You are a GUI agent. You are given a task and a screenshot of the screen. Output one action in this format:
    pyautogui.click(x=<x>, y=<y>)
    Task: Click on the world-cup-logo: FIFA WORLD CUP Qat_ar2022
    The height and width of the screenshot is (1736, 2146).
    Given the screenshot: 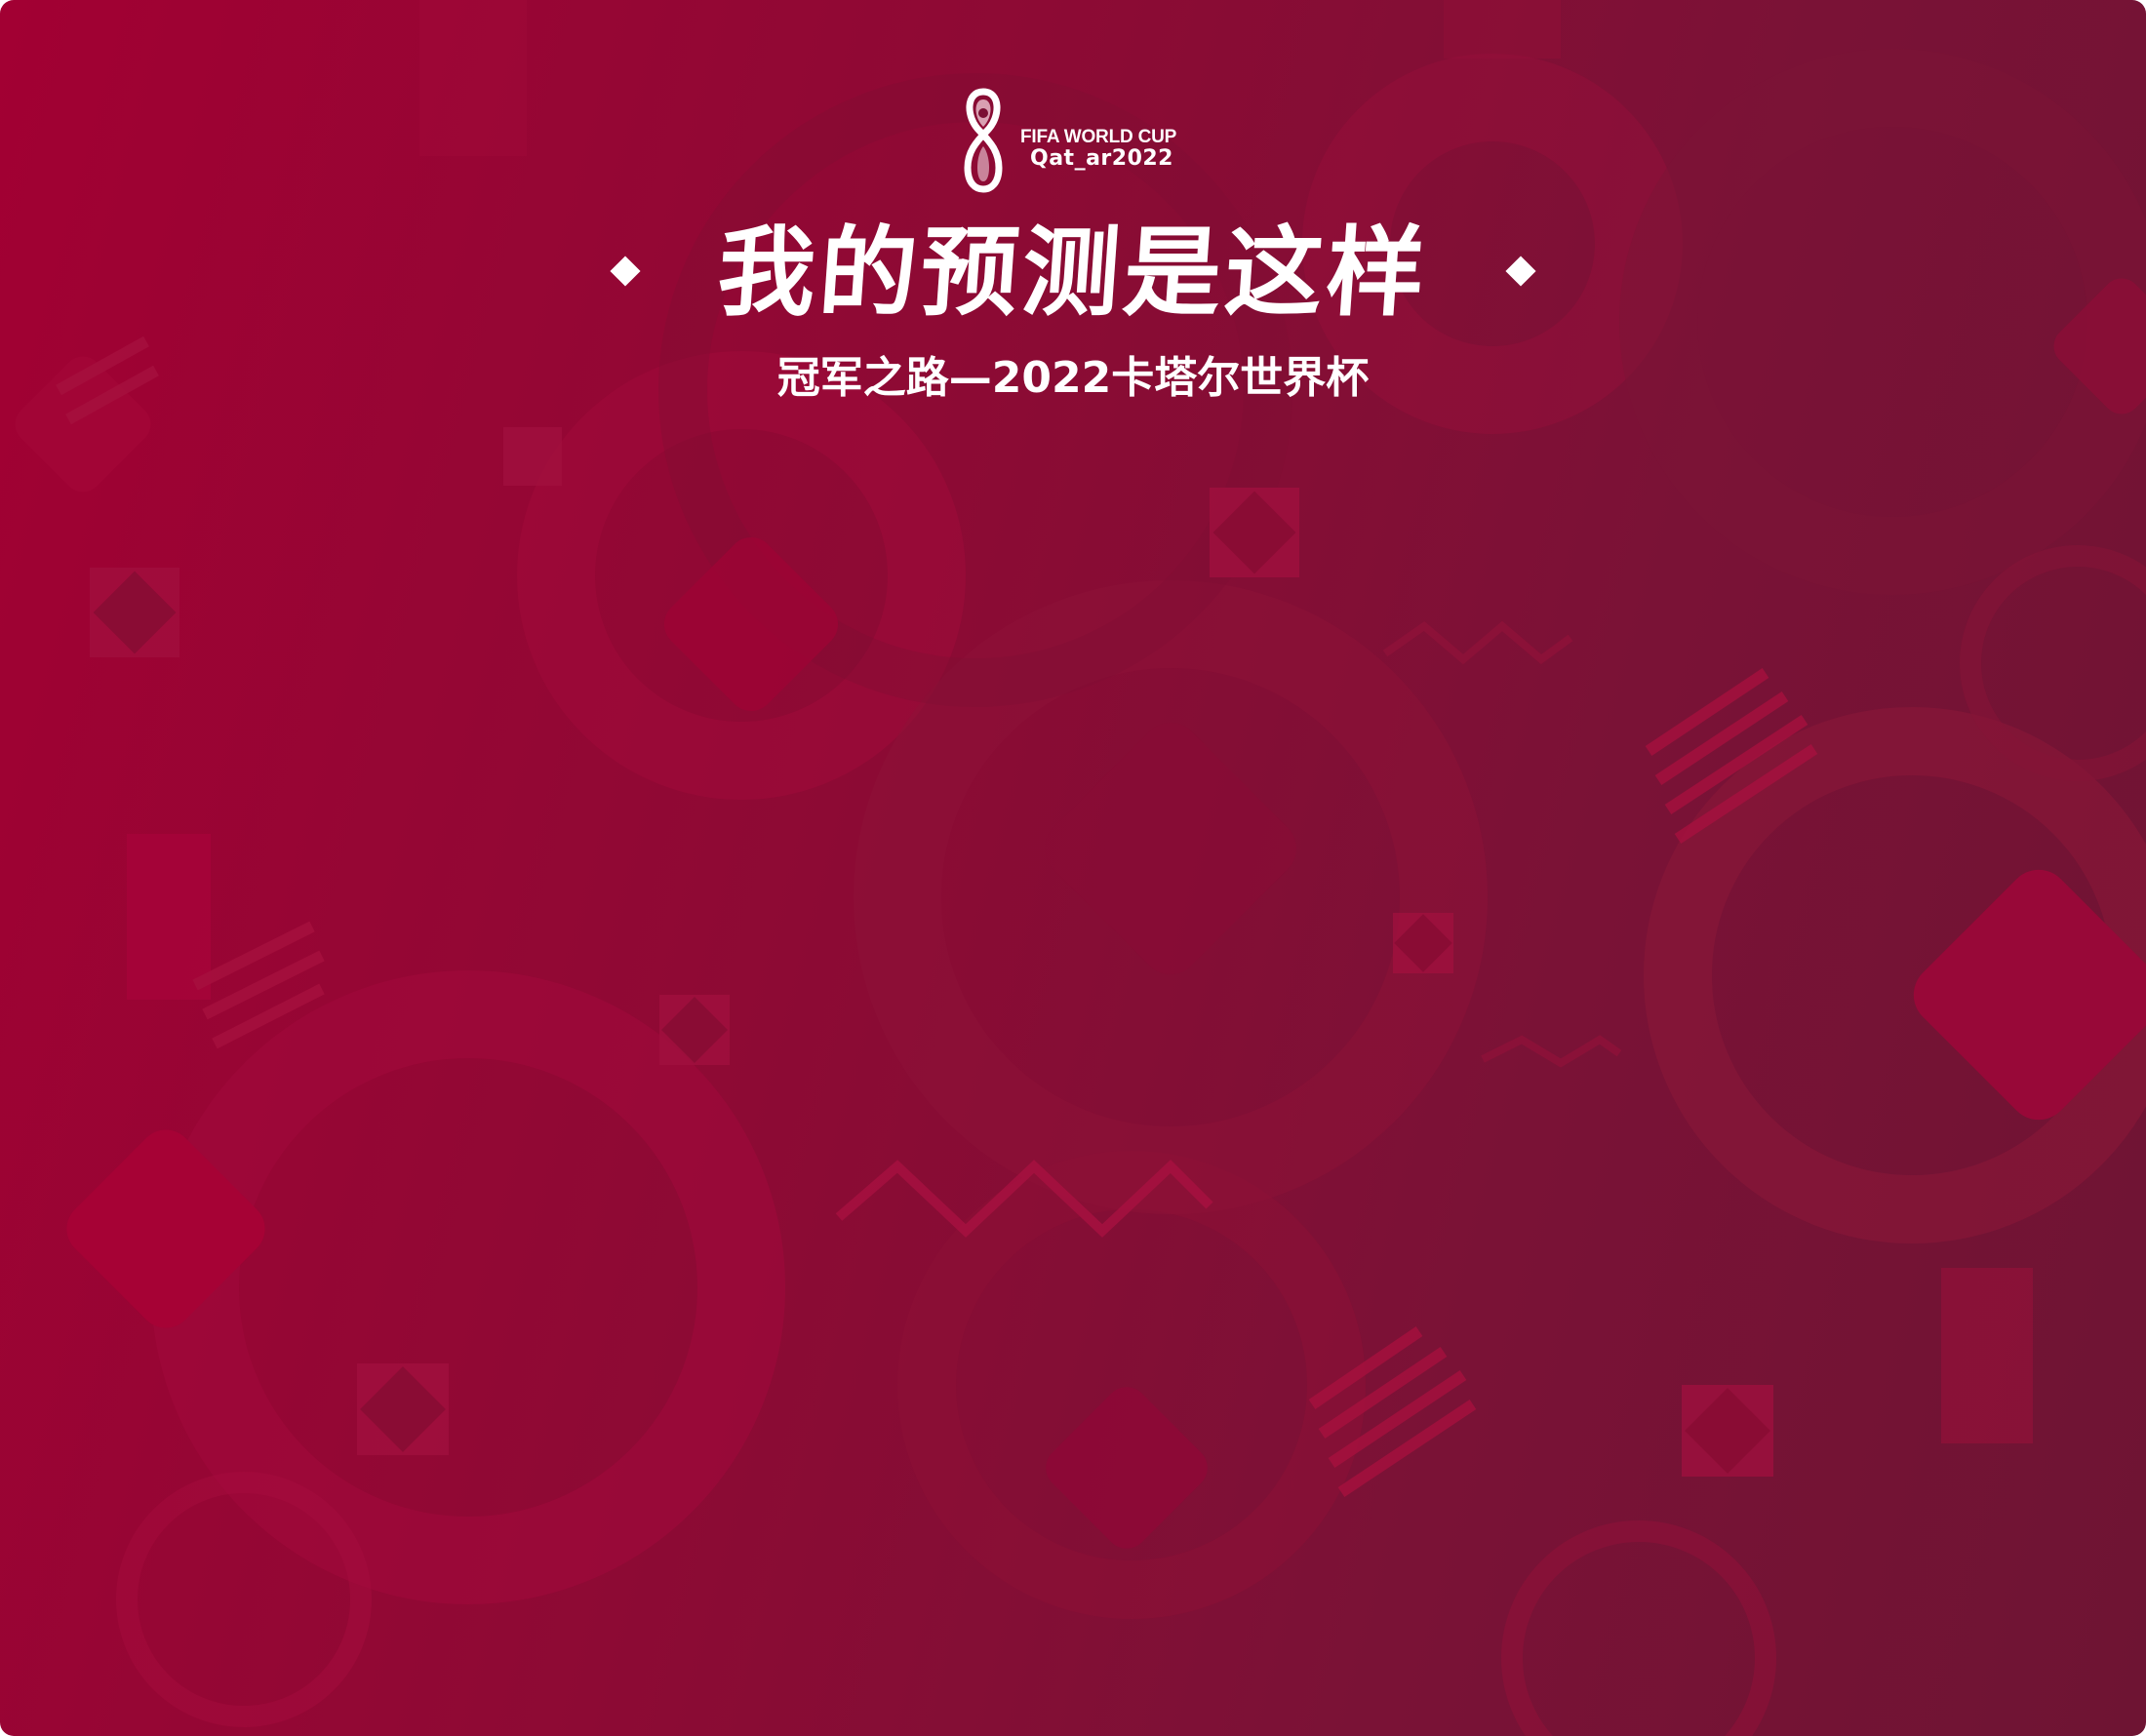 What is the action you would take?
    pyautogui.click(x=1083, y=141)
    